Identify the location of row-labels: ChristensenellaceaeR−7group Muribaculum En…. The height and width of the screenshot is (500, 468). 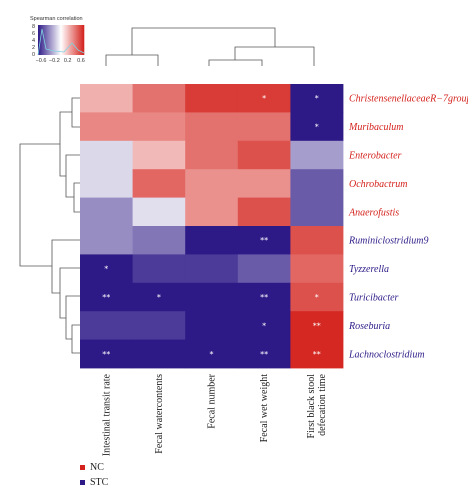
(408, 227).